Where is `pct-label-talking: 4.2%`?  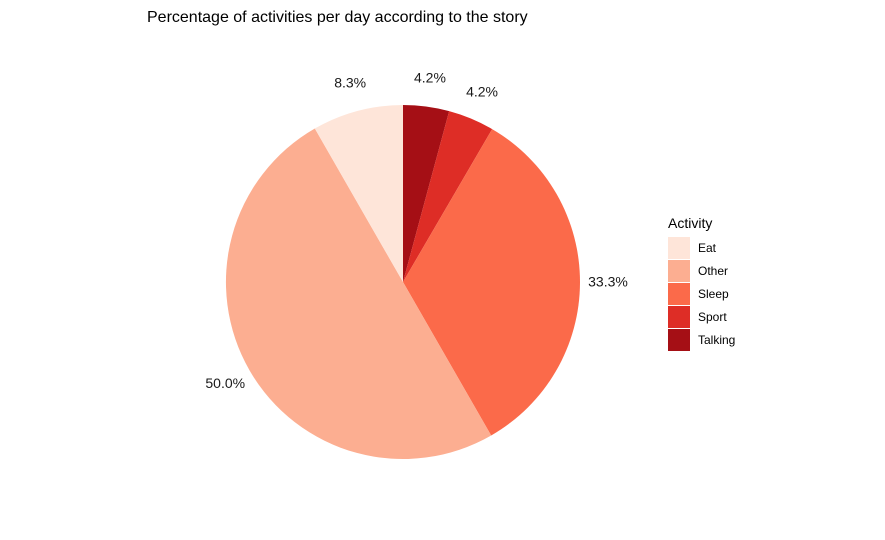 pct-label-talking: 4.2% is located at coordinates (430, 77).